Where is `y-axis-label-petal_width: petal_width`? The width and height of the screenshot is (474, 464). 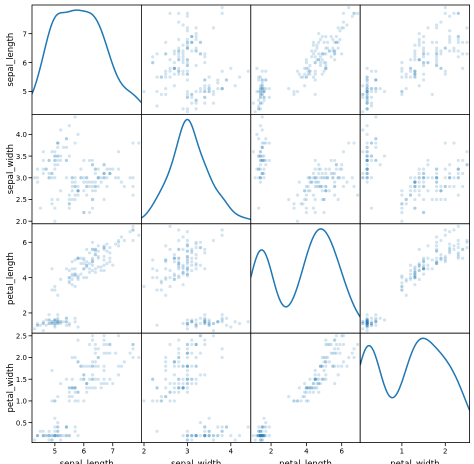 y-axis-label-petal_width: petal_width is located at coordinates (11, 387).